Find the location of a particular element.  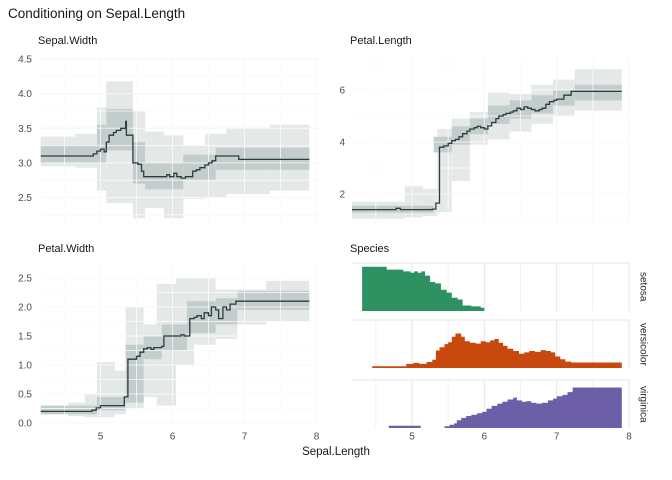

panel-species is located at coordinates (491, 345).